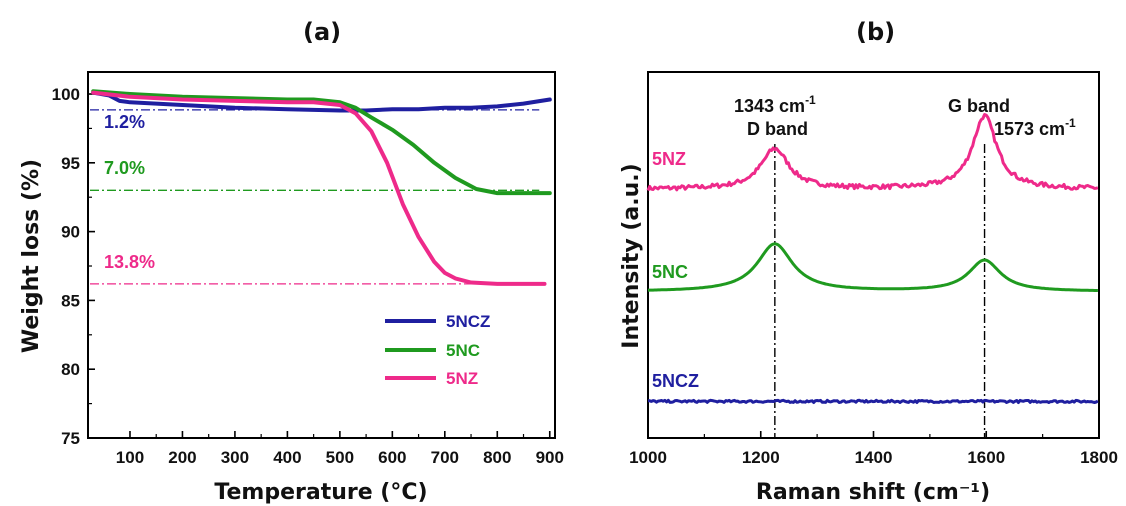 The height and width of the screenshot is (506, 1126). I want to click on a-y-tick-label: 80, so click(70, 369).